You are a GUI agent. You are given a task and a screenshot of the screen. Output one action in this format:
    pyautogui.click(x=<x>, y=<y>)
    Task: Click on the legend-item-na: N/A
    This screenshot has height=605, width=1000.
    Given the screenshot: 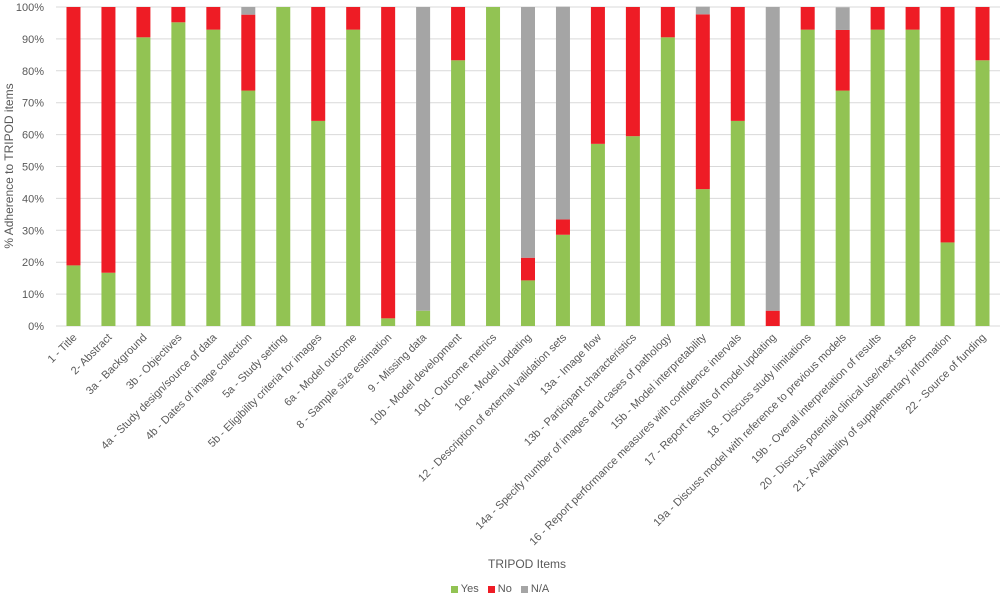 What is the action you would take?
    pyautogui.click(x=535, y=589)
    